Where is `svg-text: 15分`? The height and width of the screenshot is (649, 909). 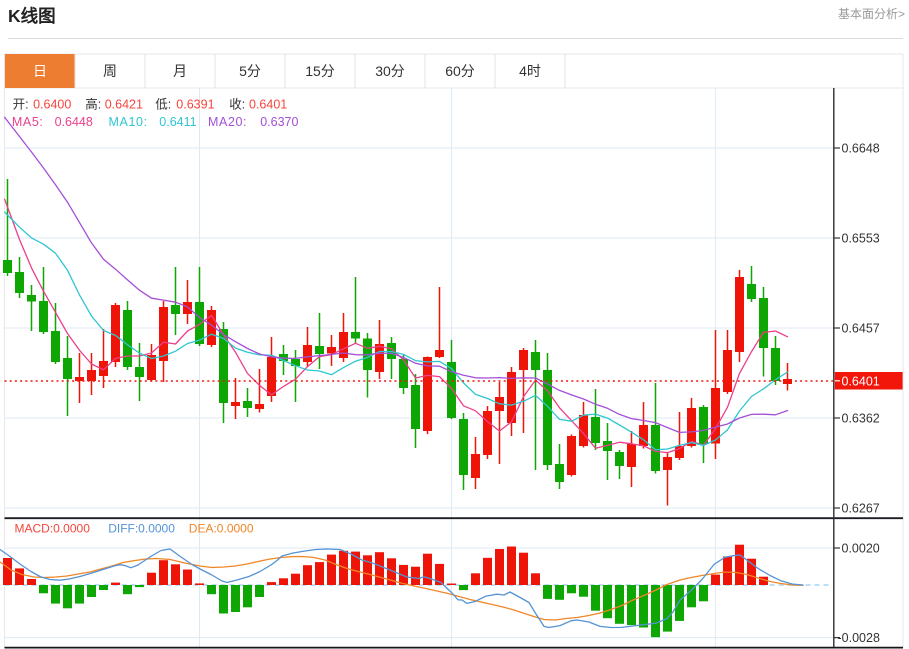
svg-text: 15分 is located at coordinates (320, 71).